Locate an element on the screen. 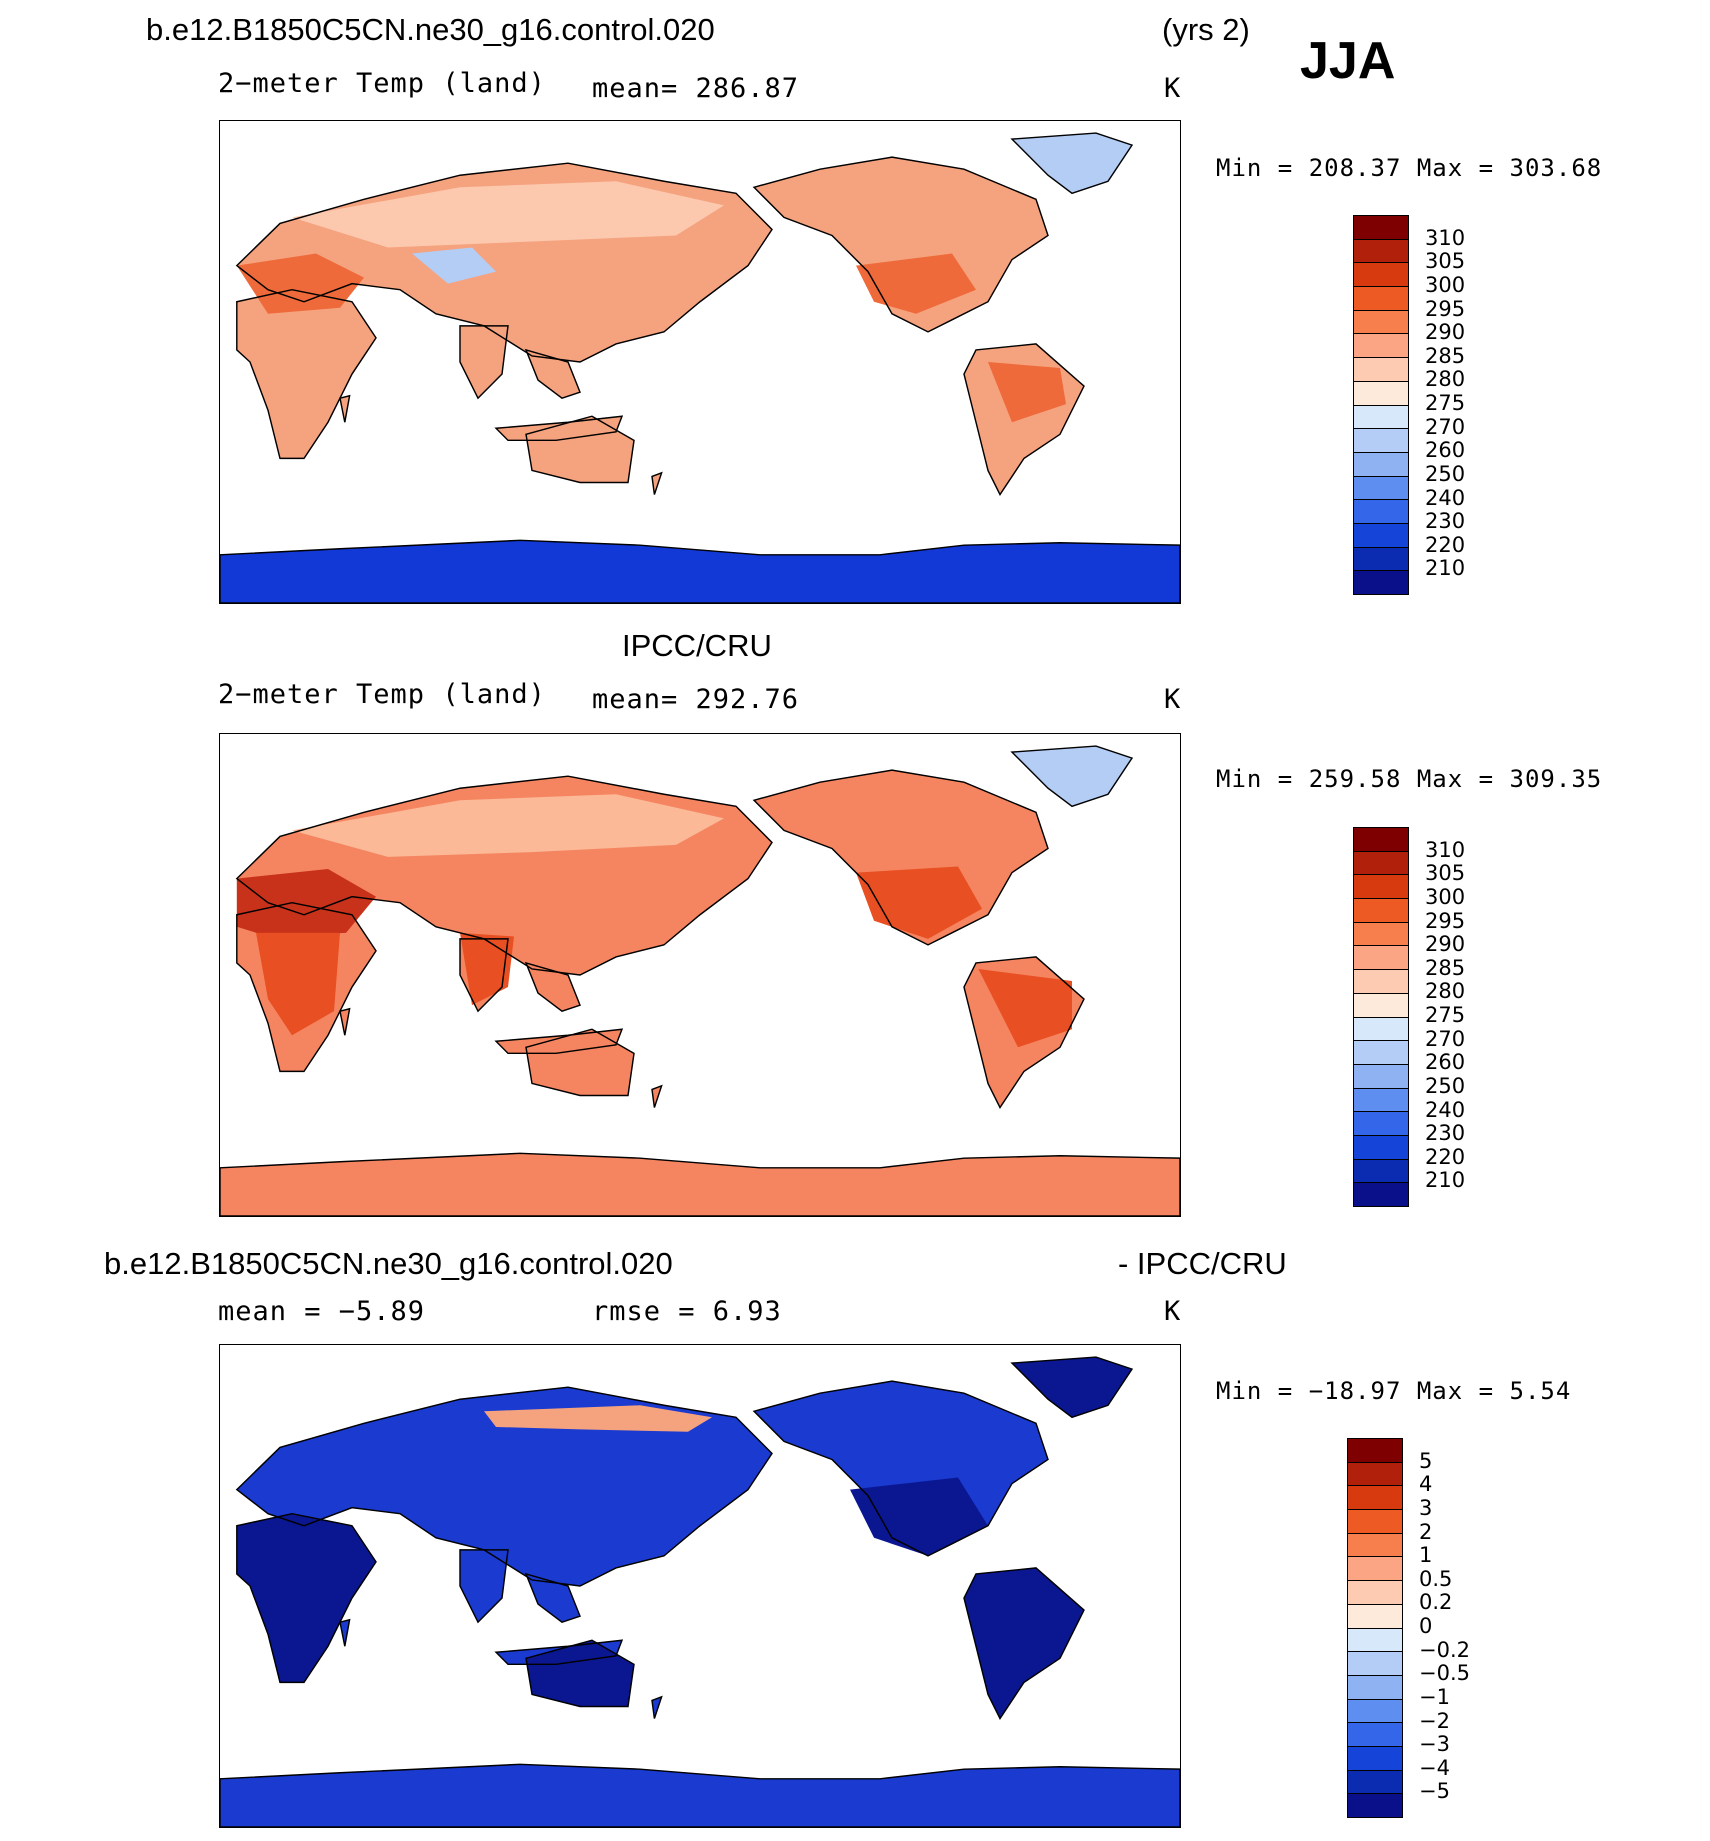 The image size is (1710, 1841). diff-map is located at coordinates (700, 1586).